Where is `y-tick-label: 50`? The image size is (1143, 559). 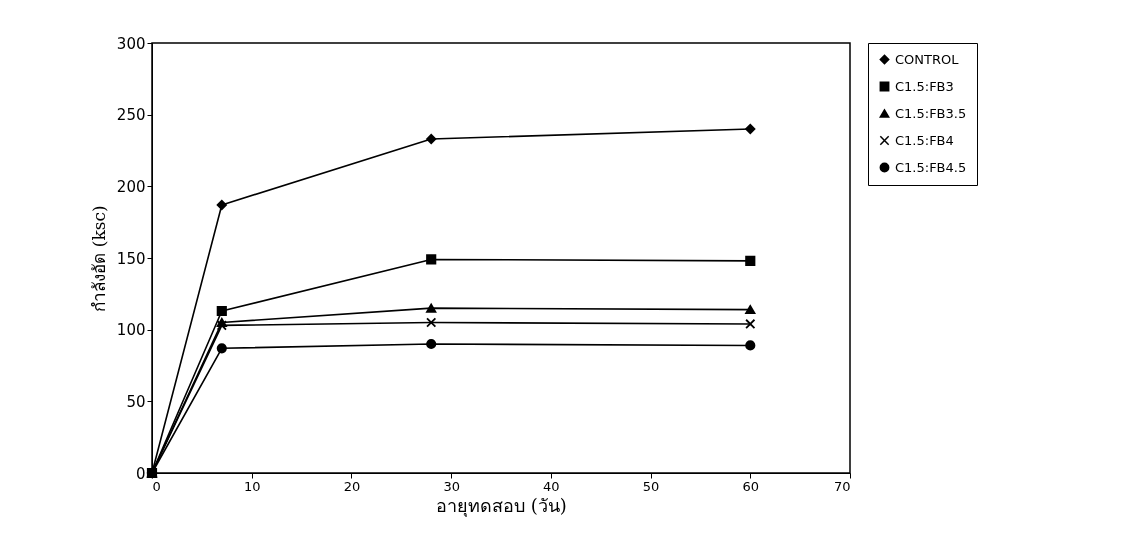 y-tick-label: 50 is located at coordinates (136, 401).